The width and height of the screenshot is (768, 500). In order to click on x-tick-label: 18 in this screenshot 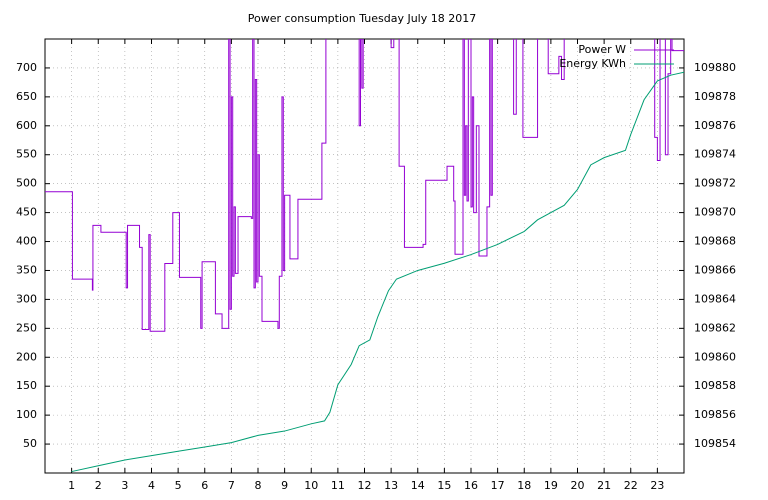, I will do `click(524, 485)`.